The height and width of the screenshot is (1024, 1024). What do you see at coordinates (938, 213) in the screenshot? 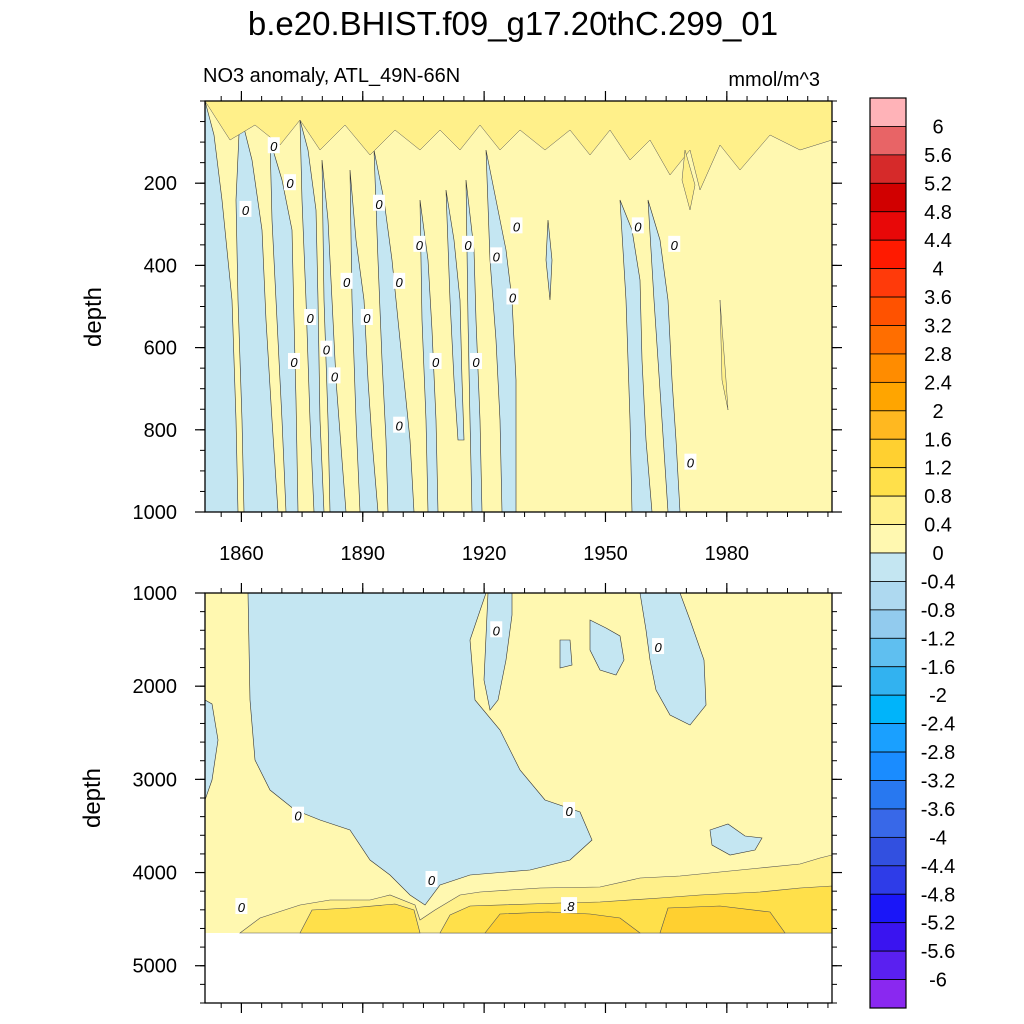
I see `colorbar-label: 4.8` at bounding box center [938, 213].